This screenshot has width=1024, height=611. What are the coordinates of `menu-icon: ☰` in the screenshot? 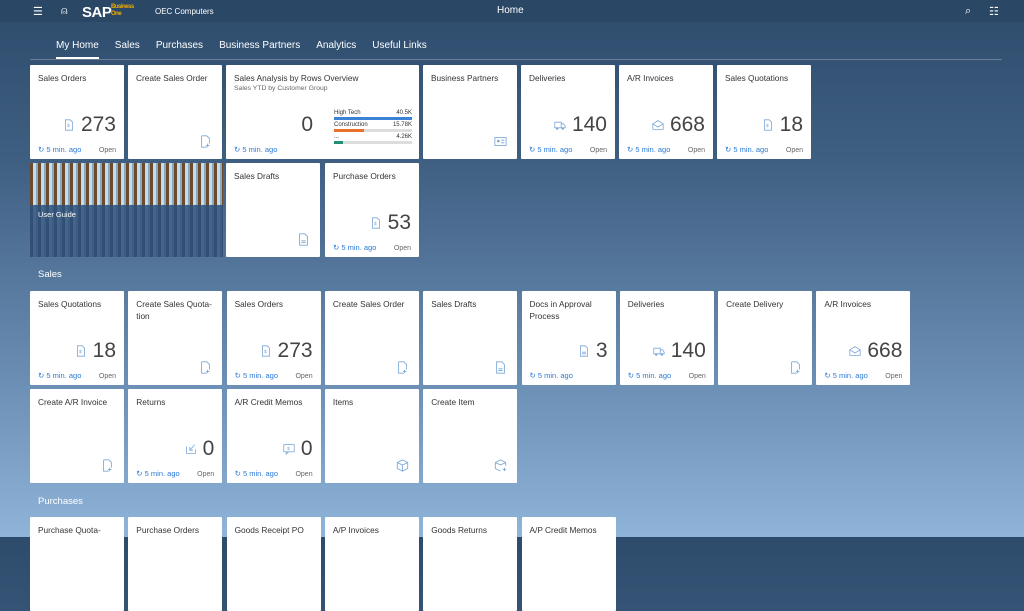 It's located at (38, 12).